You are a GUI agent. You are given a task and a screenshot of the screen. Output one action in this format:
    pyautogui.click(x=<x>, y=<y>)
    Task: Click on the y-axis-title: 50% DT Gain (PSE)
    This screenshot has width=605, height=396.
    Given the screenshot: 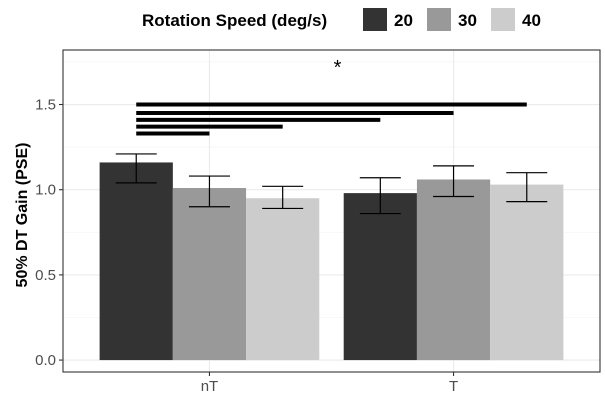 What is the action you would take?
    pyautogui.click(x=22, y=215)
    